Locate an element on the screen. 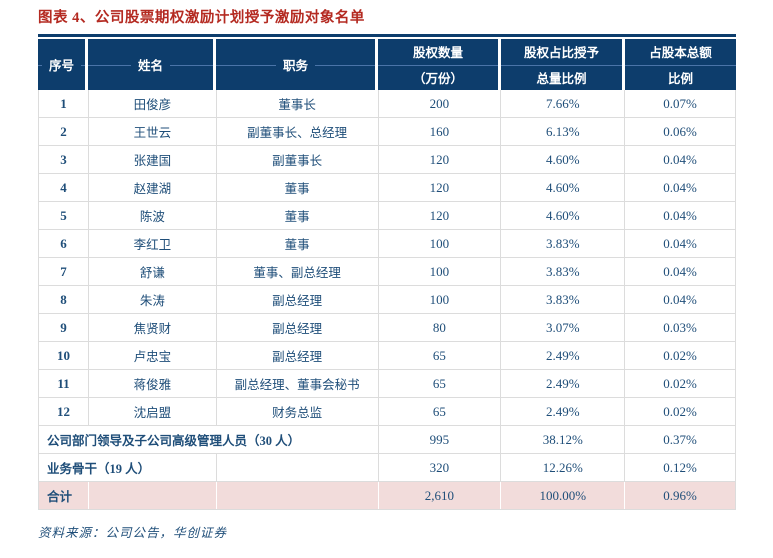 The image size is (773, 558). group-row: 公司部门领导及子公司高级管理人员（30 人） 995 38.12% 0.37% is located at coordinates (388, 440).